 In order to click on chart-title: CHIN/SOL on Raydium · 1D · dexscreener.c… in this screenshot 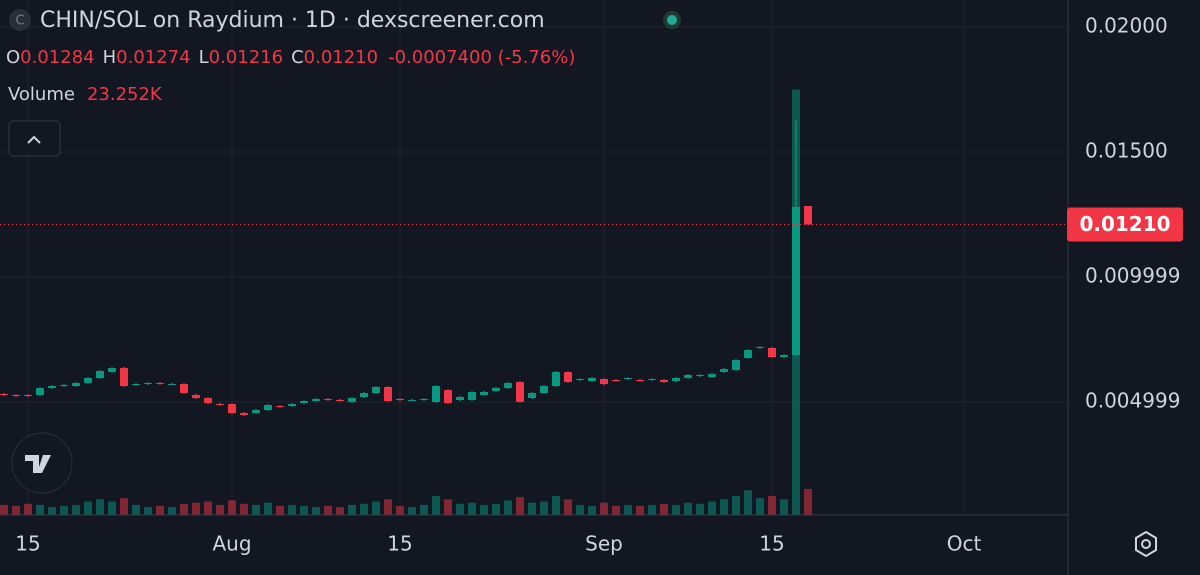, I will do `click(292, 20)`.